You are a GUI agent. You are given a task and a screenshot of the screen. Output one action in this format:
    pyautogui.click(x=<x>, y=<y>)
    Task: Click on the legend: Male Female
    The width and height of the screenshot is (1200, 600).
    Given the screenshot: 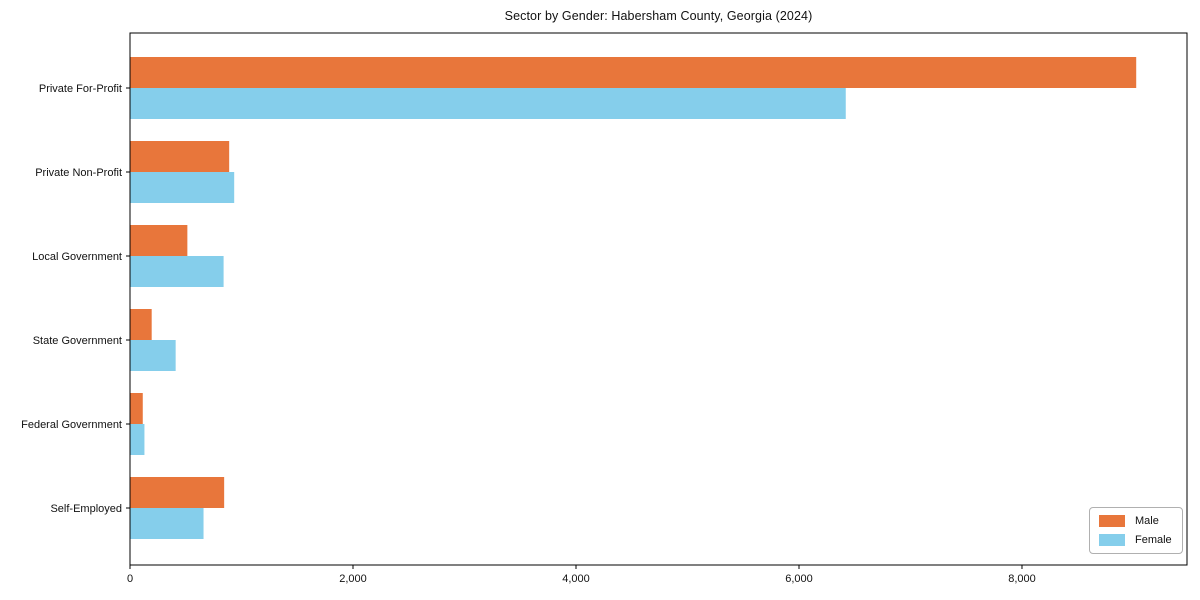 What is the action you would take?
    pyautogui.click(x=1136, y=530)
    